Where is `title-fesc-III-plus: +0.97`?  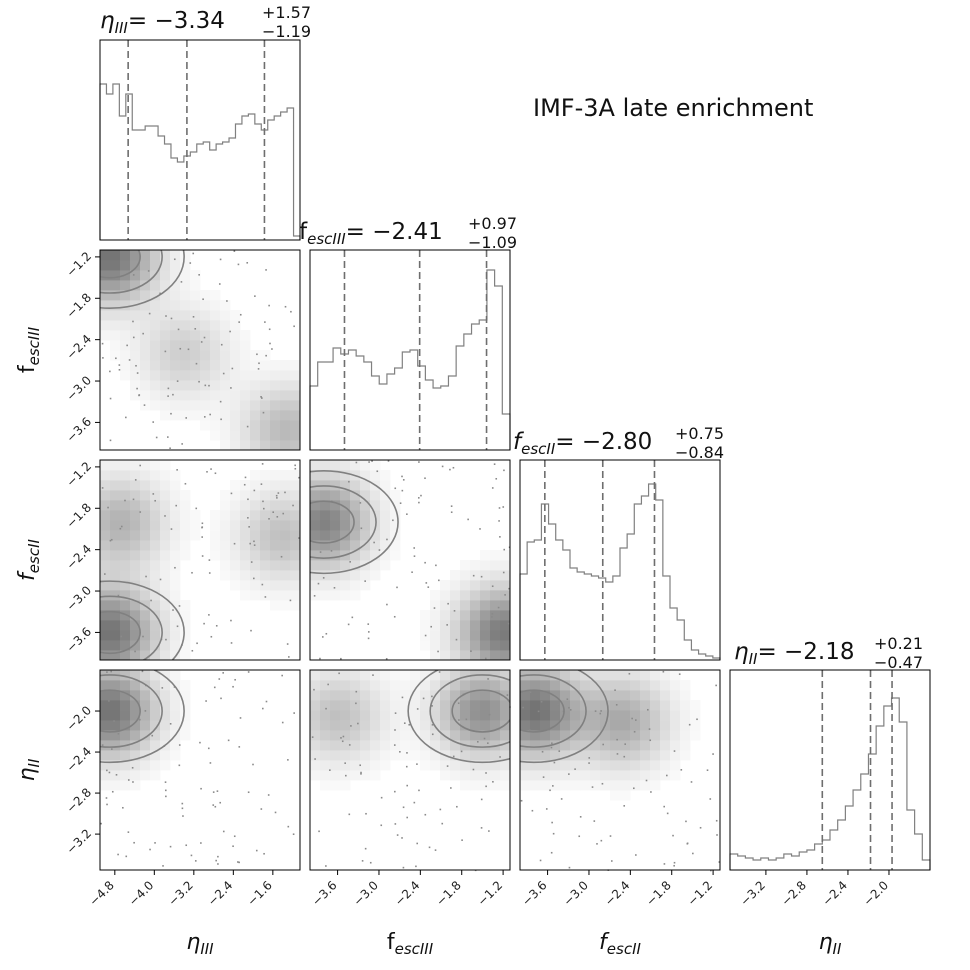
title-fesc-III-plus: +0.97 is located at coordinates (492, 223).